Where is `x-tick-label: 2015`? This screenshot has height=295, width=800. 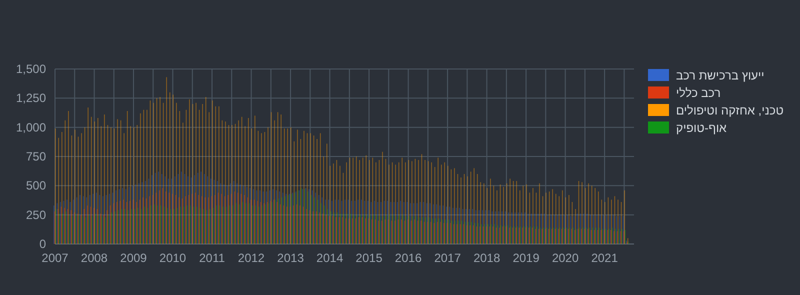 x-tick-label: 2015 is located at coordinates (369, 258).